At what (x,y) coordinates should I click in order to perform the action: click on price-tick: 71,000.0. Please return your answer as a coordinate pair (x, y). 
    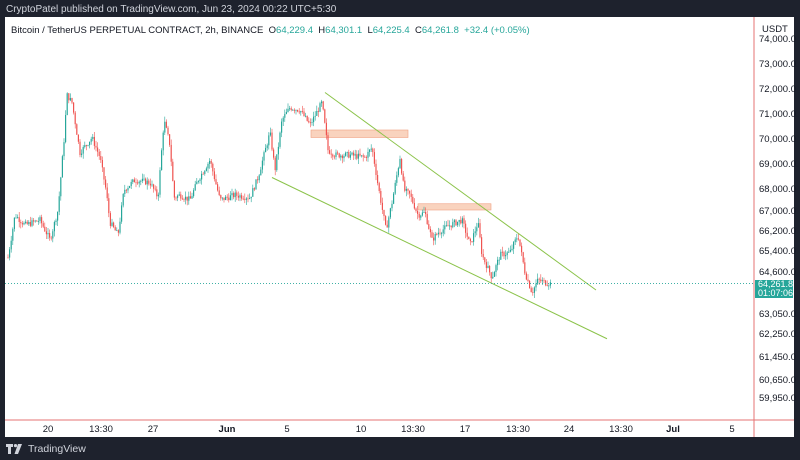
    Looking at the image, I should click on (777, 114).